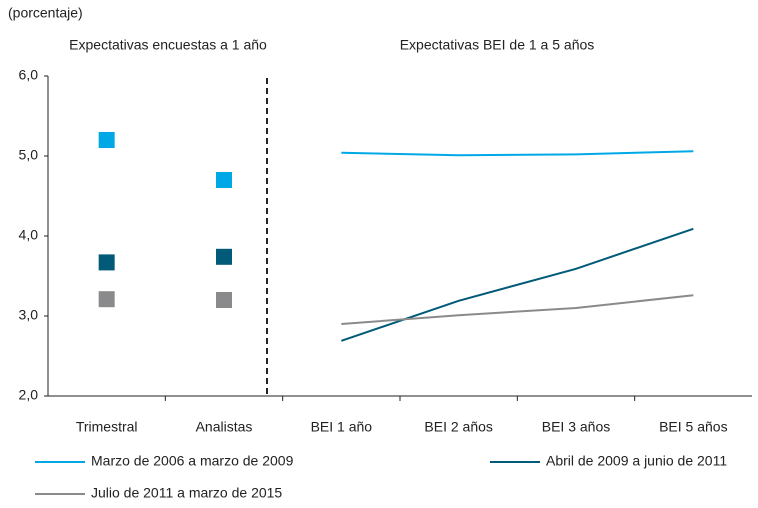 The image size is (758, 508). I want to click on y-tick-label: 5,0, so click(29, 155).